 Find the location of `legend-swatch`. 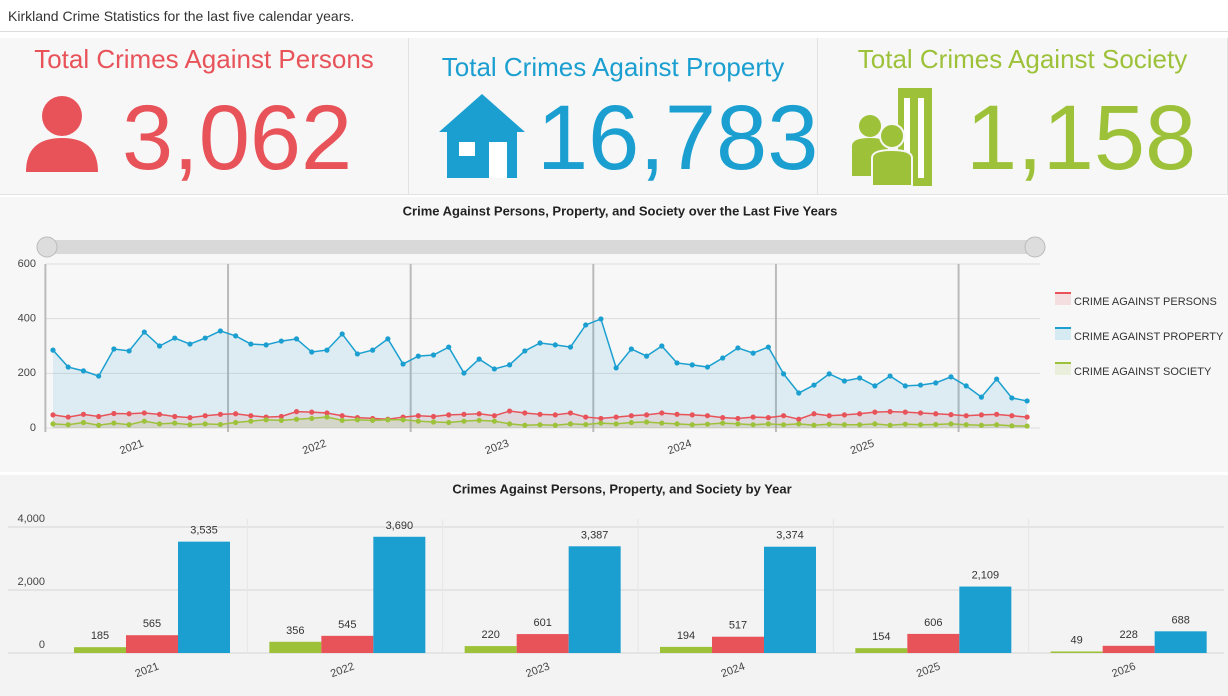

legend-swatch is located at coordinates (1063, 299).